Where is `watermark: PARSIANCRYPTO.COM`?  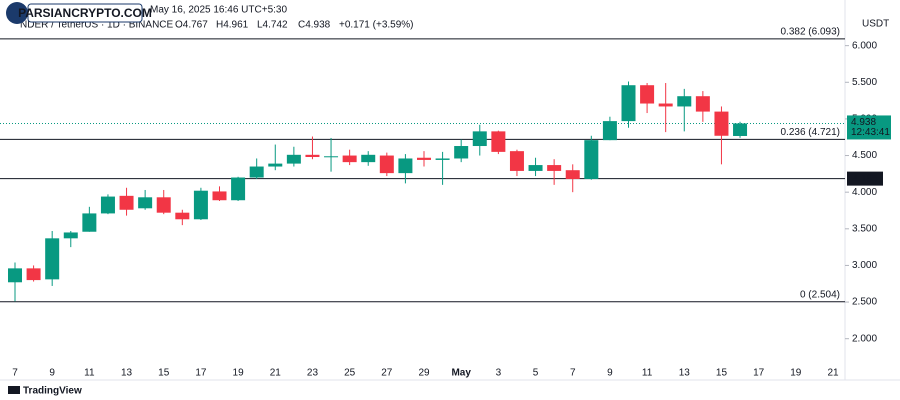
watermark: PARSIANCRYPTO.COM is located at coordinates (79, 13).